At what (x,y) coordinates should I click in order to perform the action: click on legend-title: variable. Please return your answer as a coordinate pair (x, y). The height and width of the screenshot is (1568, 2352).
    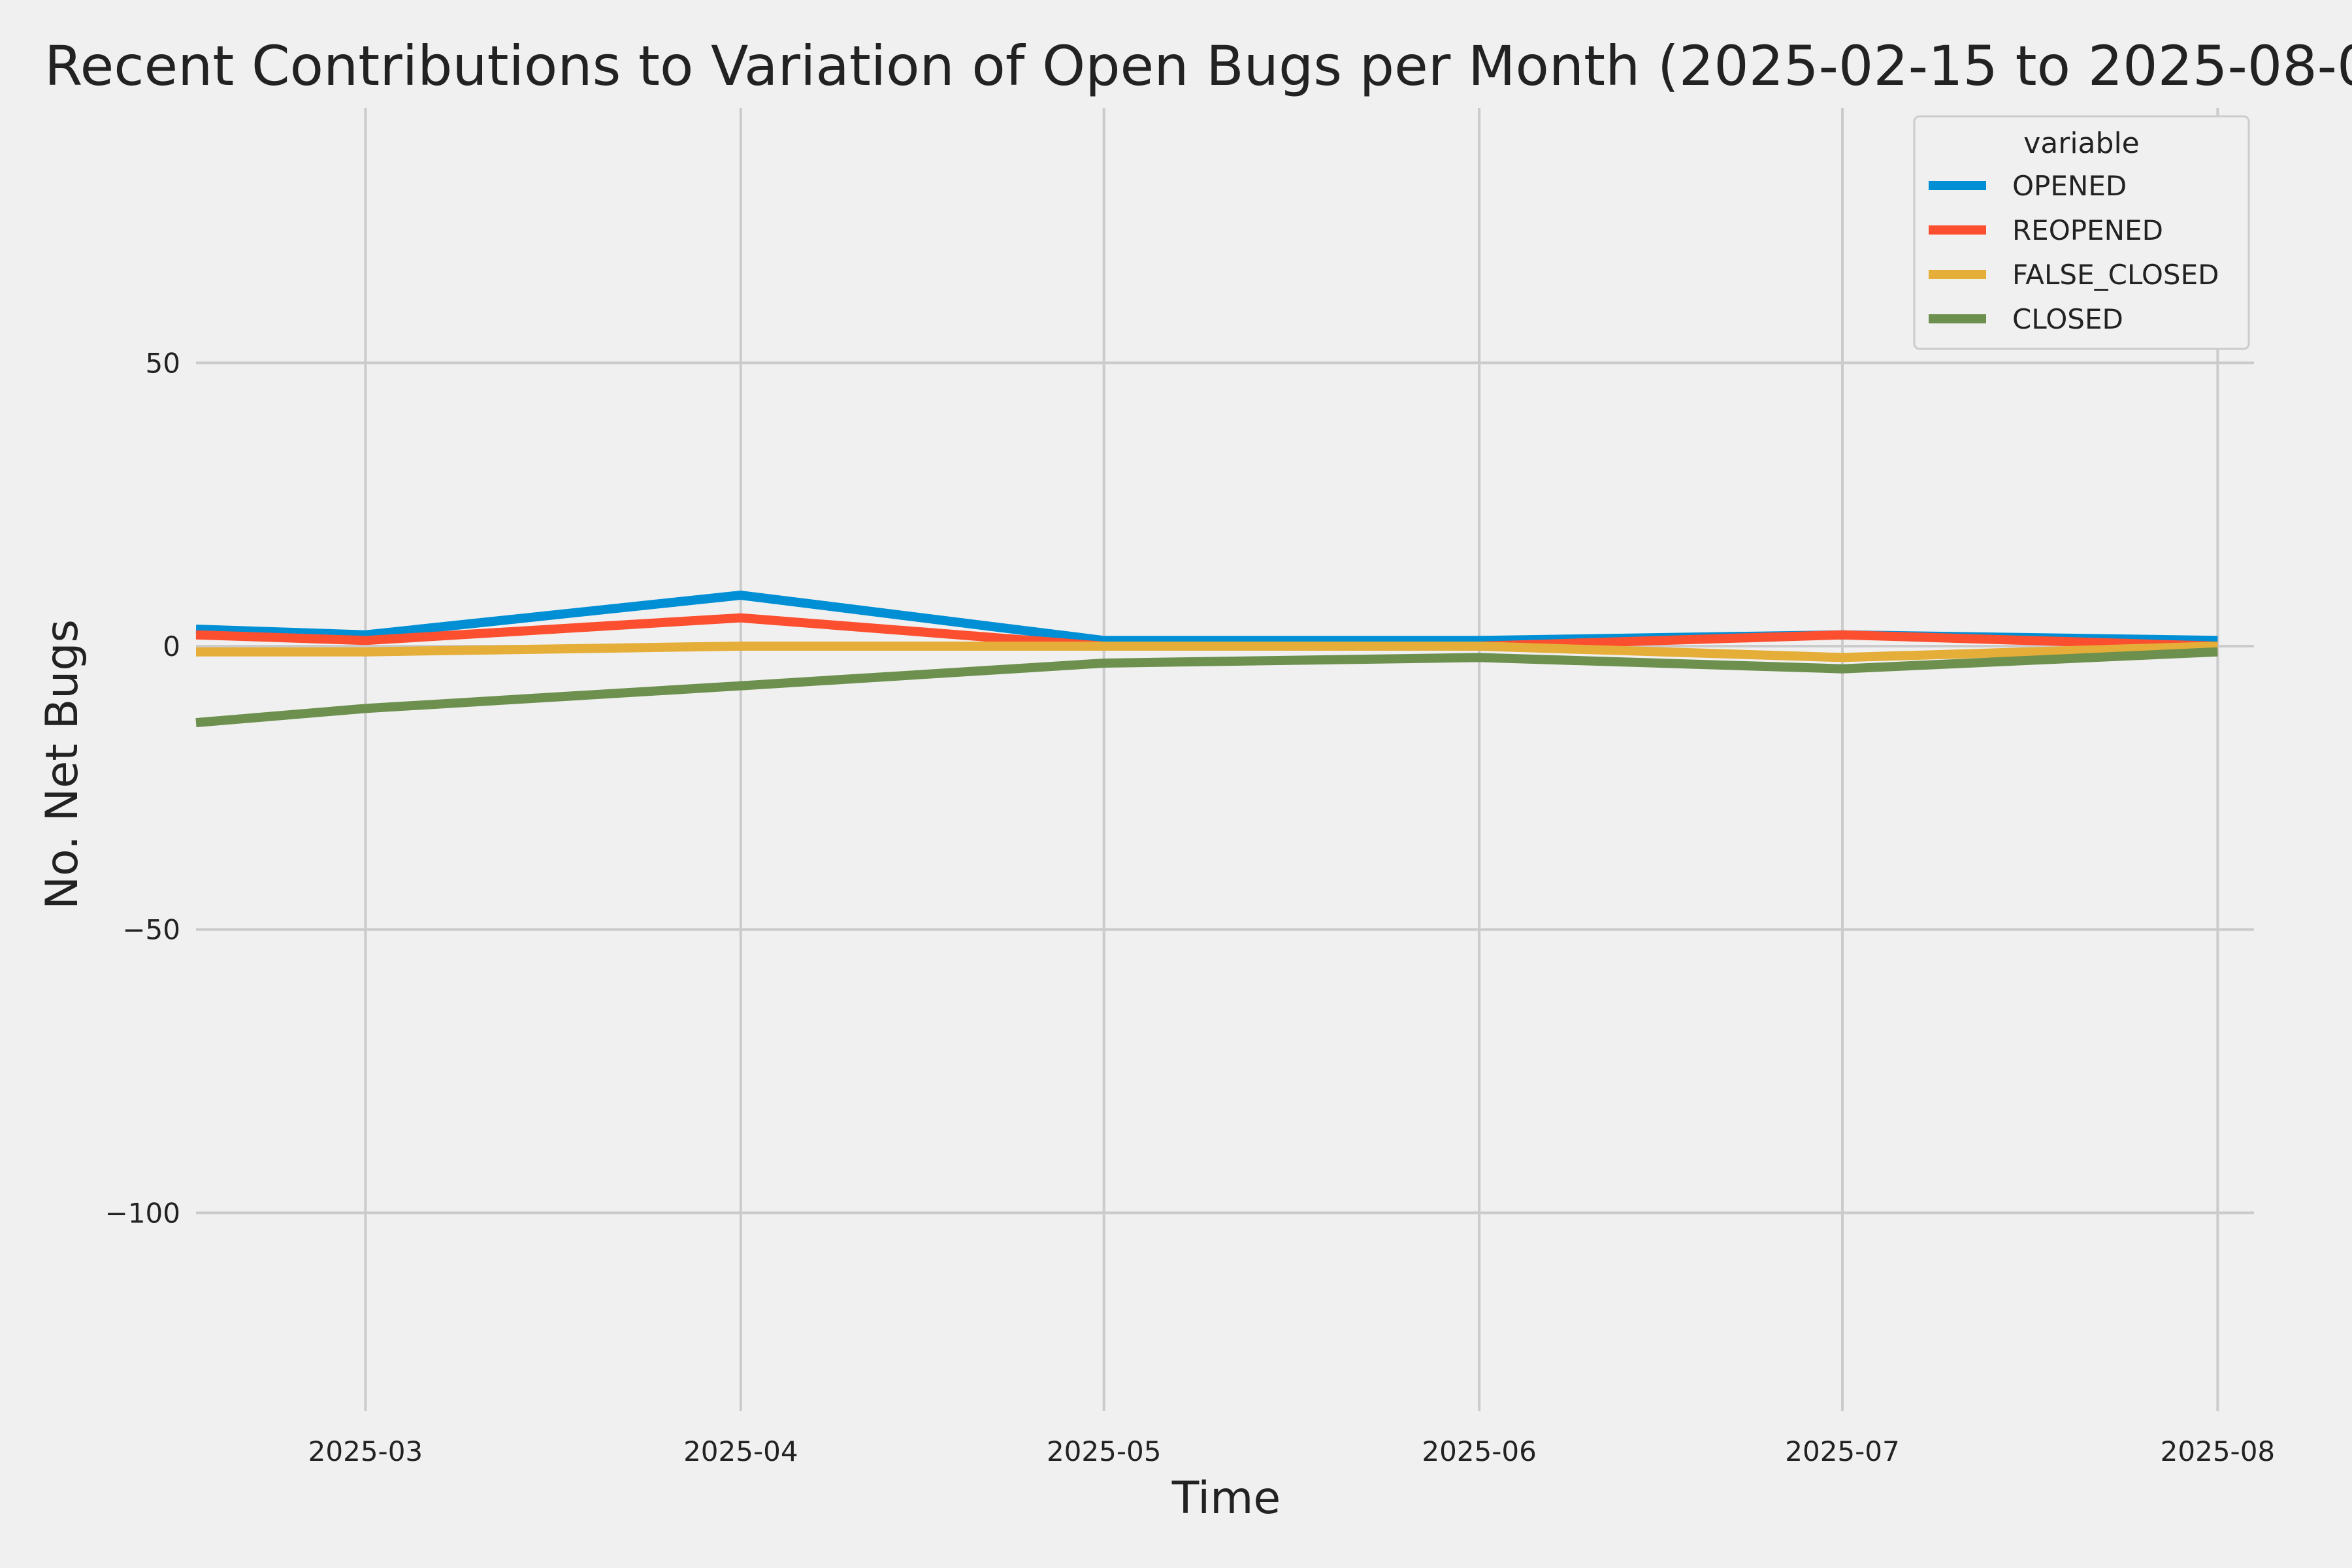
    Looking at the image, I should click on (2081, 143).